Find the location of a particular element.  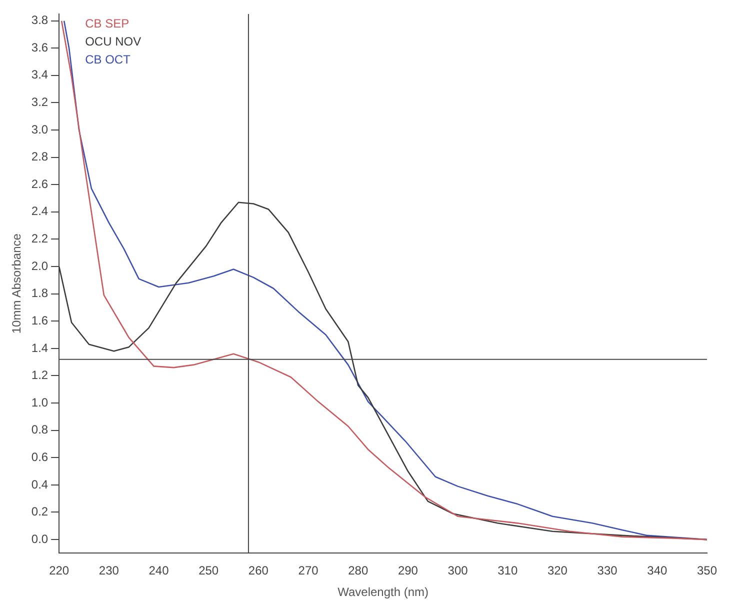

x-tick-label: 260 is located at coordinates (258, 571).